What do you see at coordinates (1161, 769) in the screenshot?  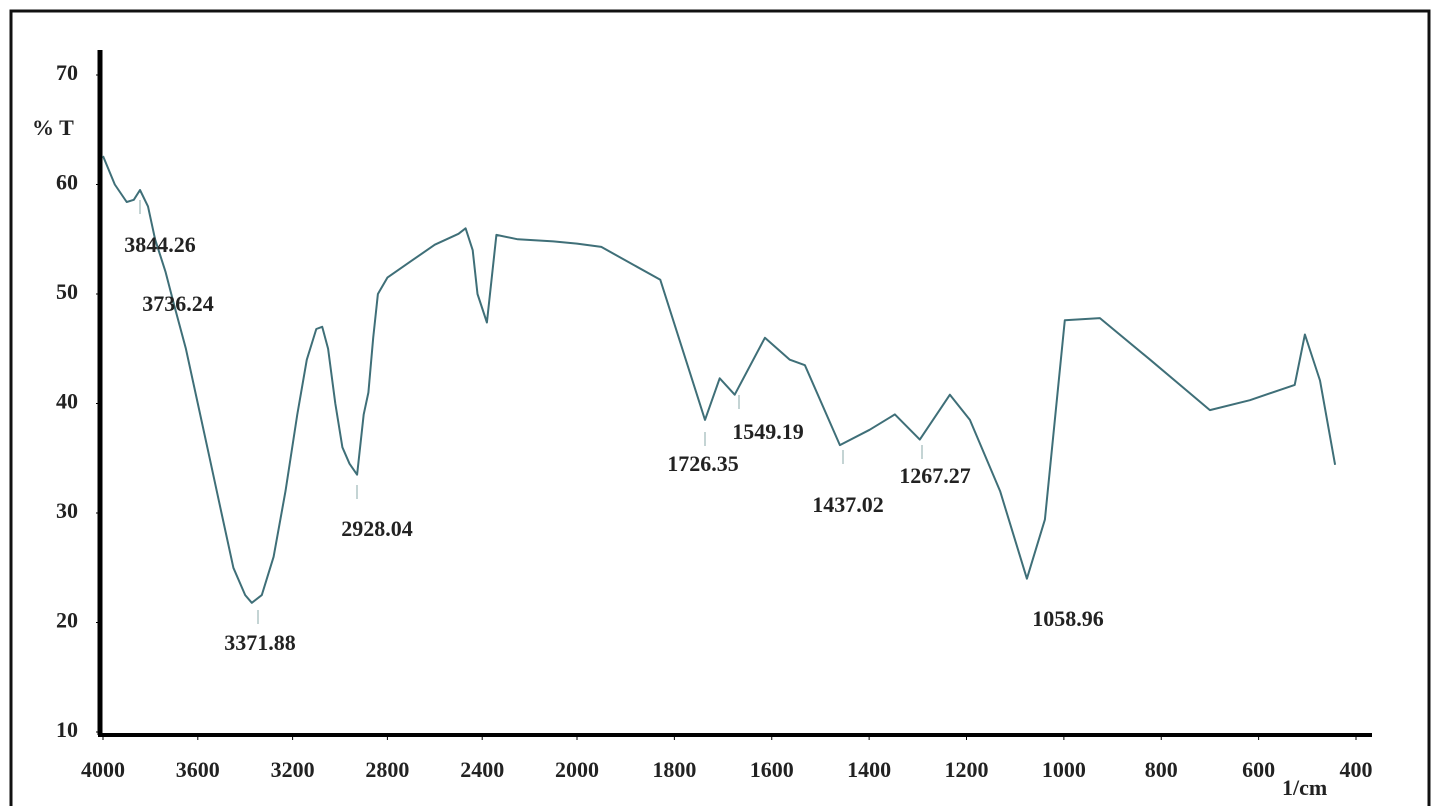 I see `x-tick-label: 800` at bounding box center [1161, 769].